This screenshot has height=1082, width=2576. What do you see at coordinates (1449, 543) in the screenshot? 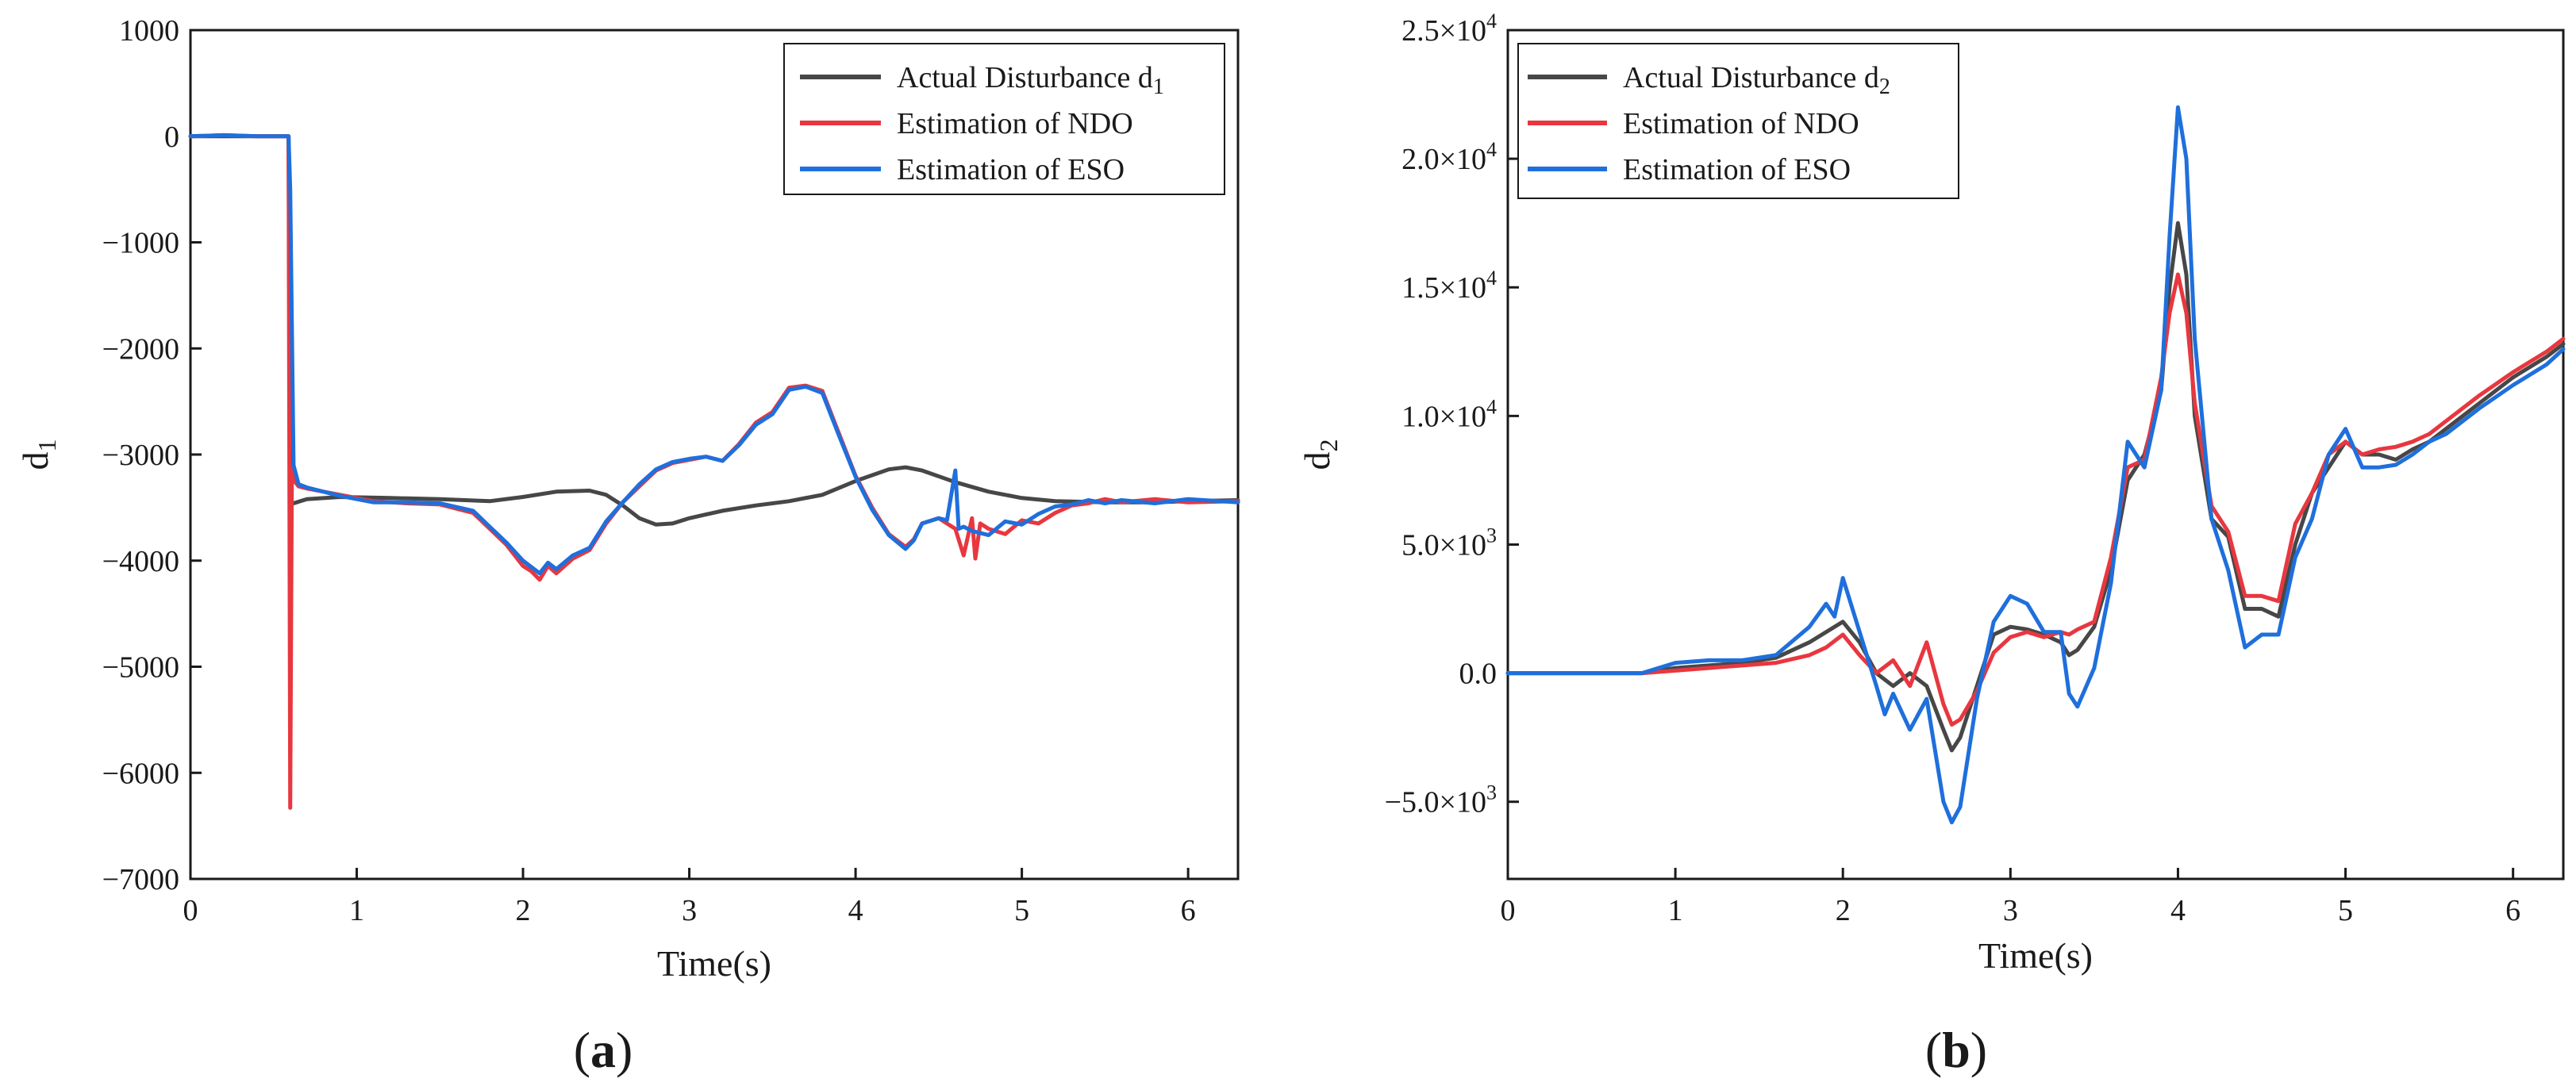
I see `y-tick-label-b: 5.0×10³` at bounding box center [1449, 543].